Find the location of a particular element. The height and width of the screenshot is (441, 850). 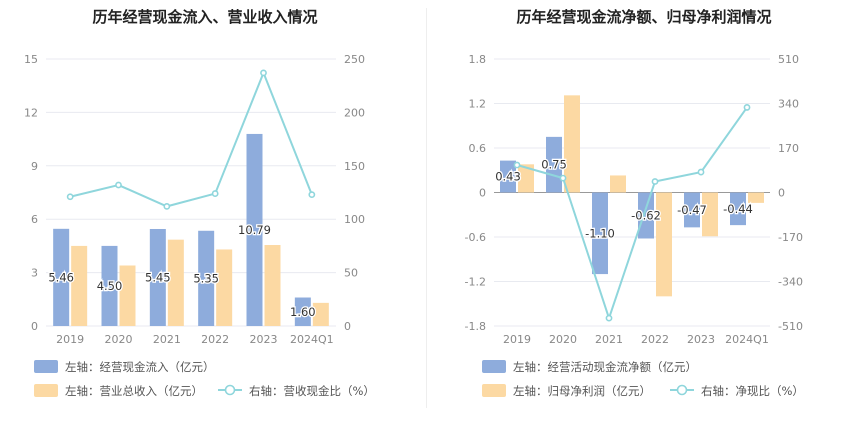

chart1-ratio-point-2024Q1 is located at coordinates (312, 195).